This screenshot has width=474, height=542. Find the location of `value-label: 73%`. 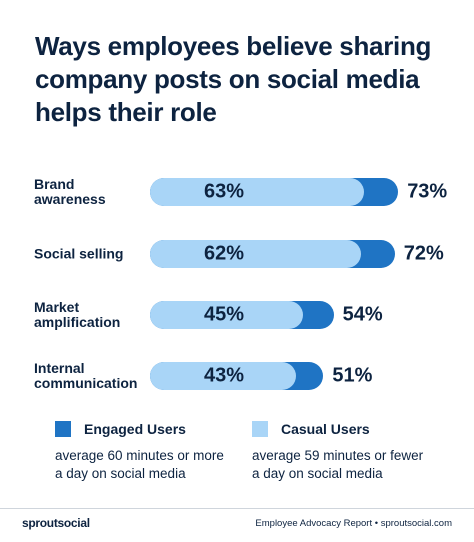

value-label: 73% is located at coordinates (427, 191).